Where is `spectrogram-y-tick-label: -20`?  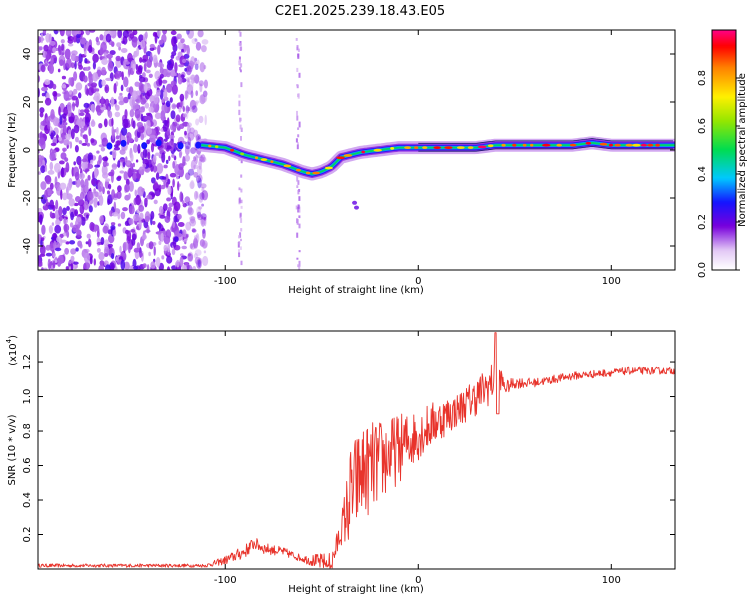
spectrogram-y-tick-label: -20 is located at coordinates (27, 198).